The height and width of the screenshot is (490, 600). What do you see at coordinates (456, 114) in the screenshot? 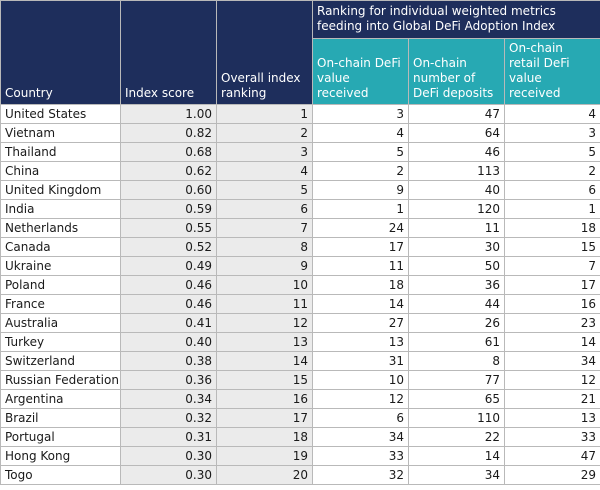
I see `cell-defi-deposits-rank: 47` at bounding box center [456, 114].